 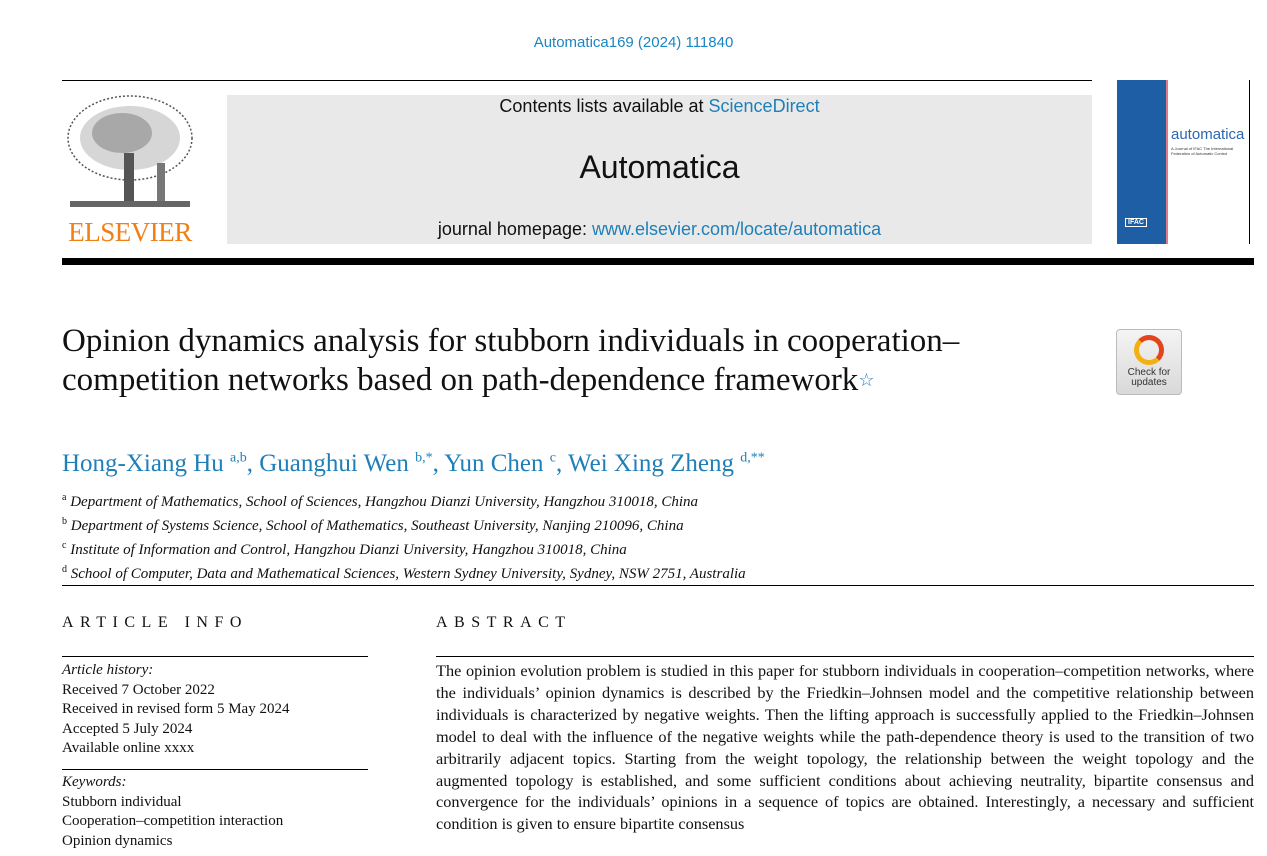 What do you see at coordinates (117, 840) in the screenshot?
I see `keyword: Opinion dynamics` at bounding box center [117, 840].